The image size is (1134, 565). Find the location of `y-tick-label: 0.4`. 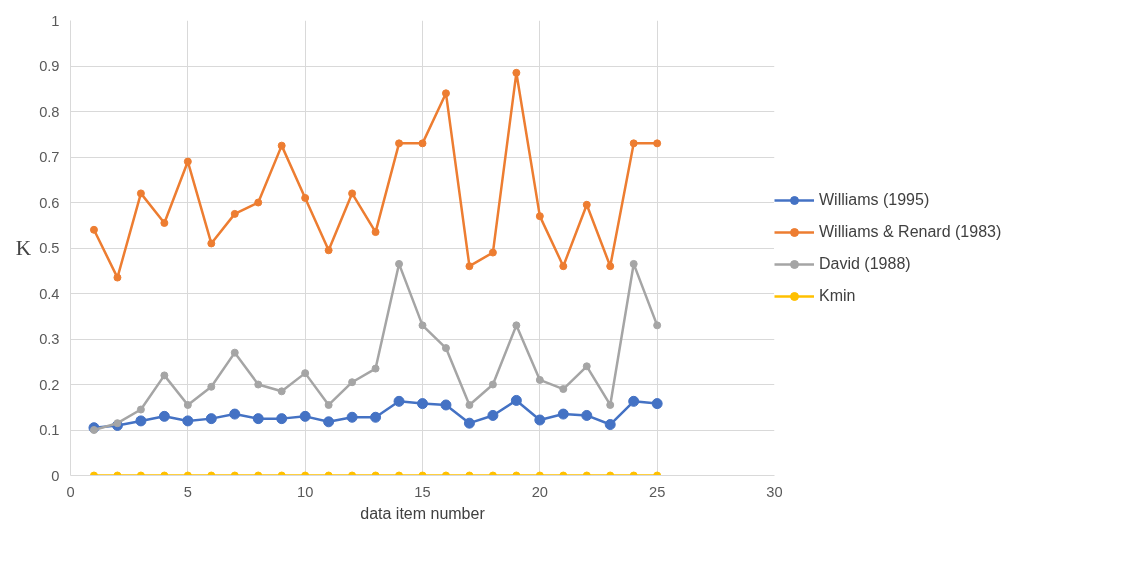

y-tick-label: 0.4 is located at coordinates (49, 293).